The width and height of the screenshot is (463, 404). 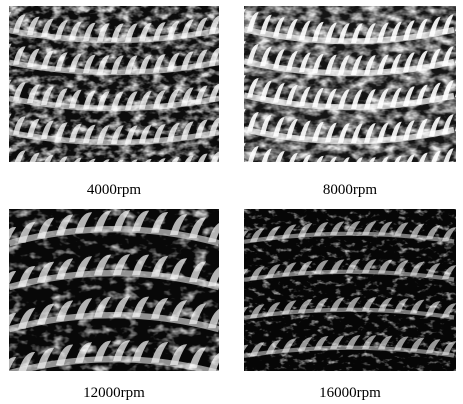 I want to click on caption-8000rpm: 8000rpm, so click(x=350, y=190).